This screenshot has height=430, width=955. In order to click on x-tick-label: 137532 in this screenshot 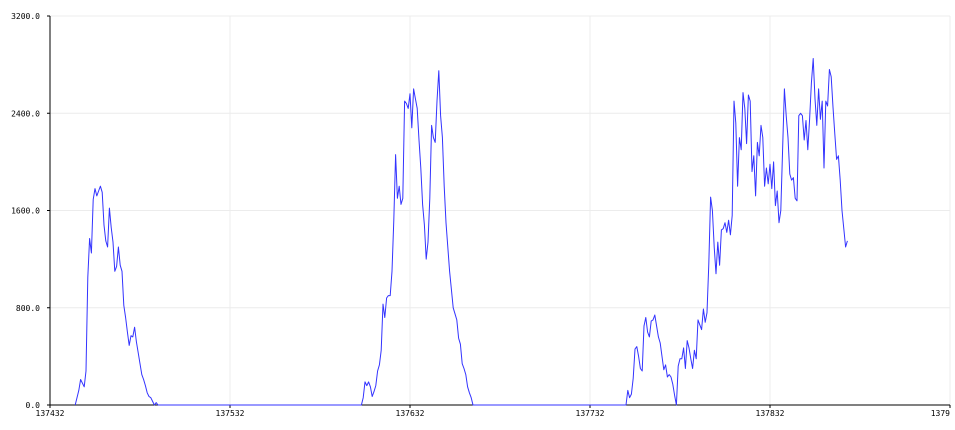, I will do `click(230, 413)`.